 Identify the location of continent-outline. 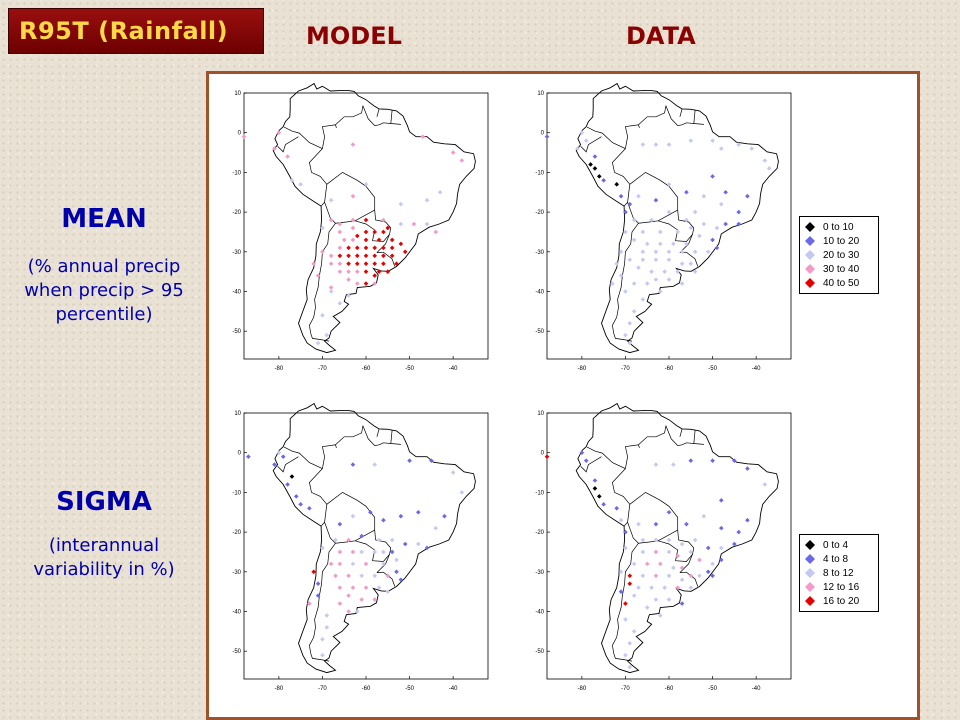
(374, 538).